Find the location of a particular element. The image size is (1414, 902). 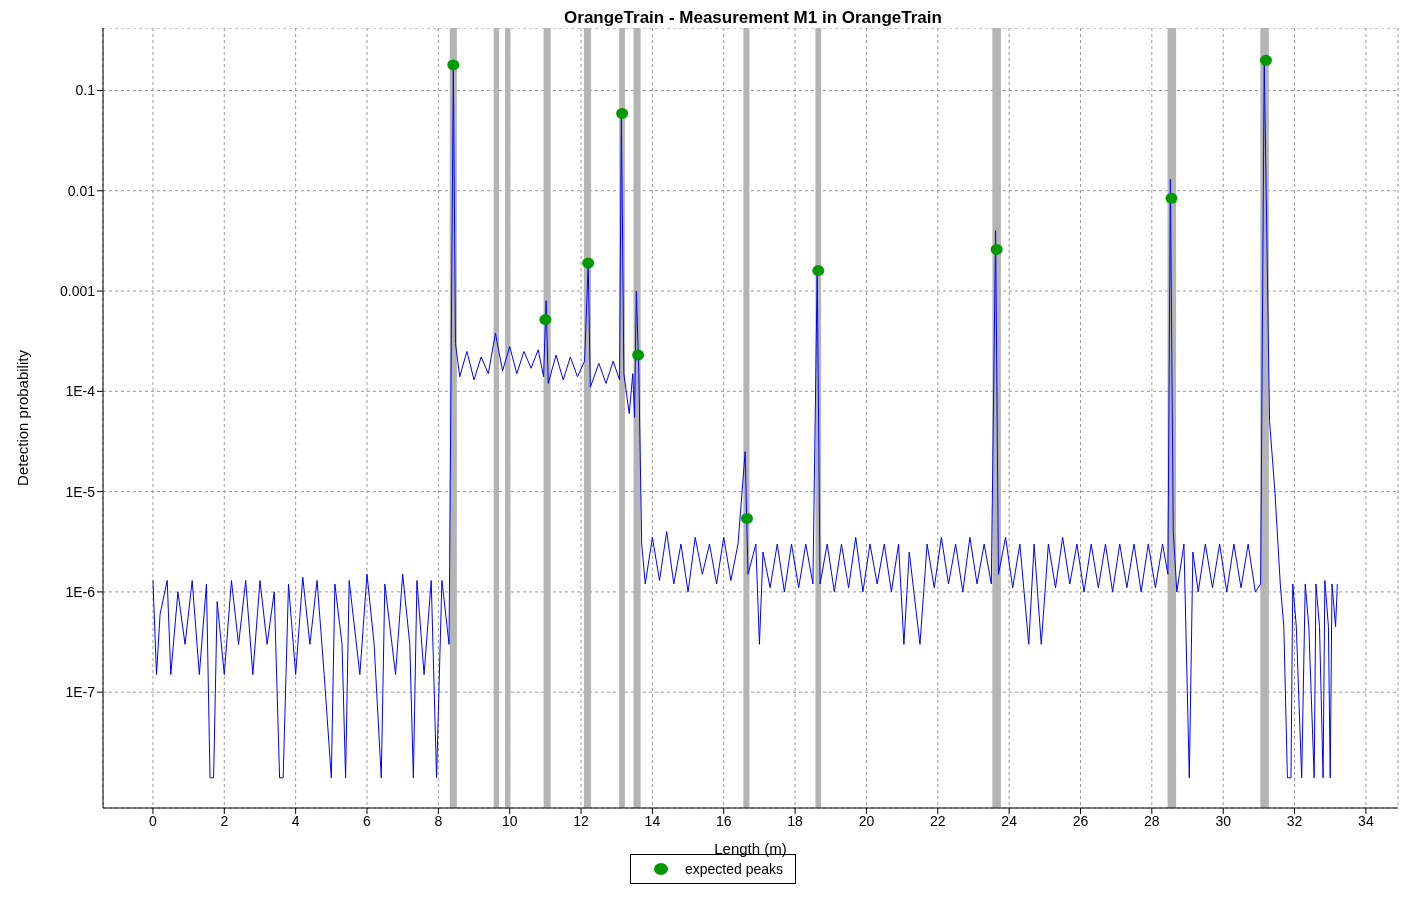

chart-title: OrangeTrain - Measurement M1 in OrangeTrain is located at coordinates (753, 18).